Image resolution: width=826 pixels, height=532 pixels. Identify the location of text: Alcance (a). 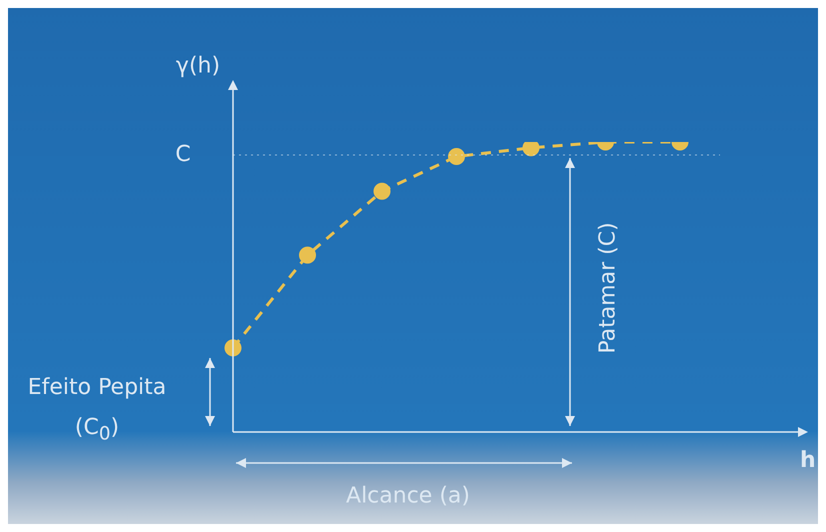
(408, 496).